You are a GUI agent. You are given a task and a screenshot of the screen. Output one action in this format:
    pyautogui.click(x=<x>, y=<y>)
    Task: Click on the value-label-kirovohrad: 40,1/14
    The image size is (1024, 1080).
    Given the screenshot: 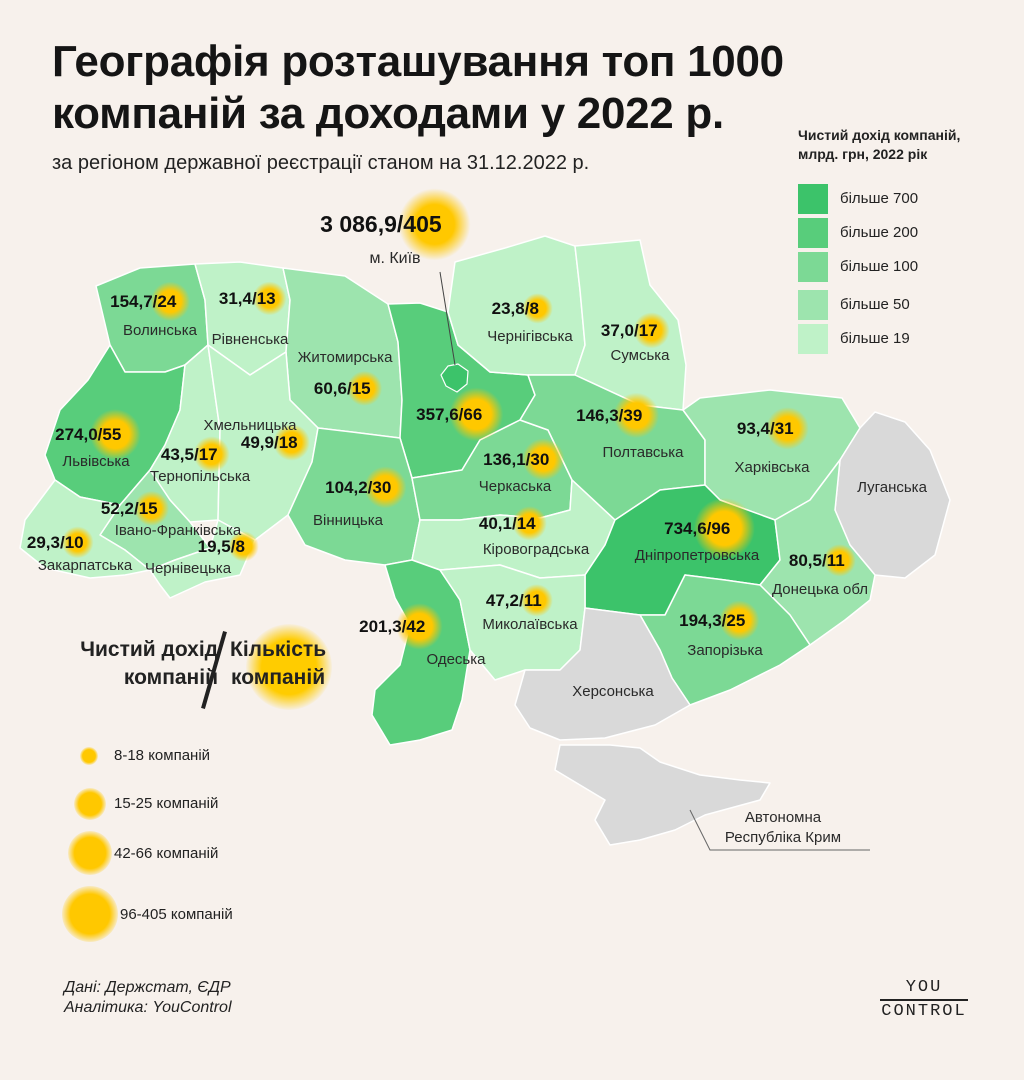 What is the action you would take?
    pyautogui.click(x=507, y=523)
    